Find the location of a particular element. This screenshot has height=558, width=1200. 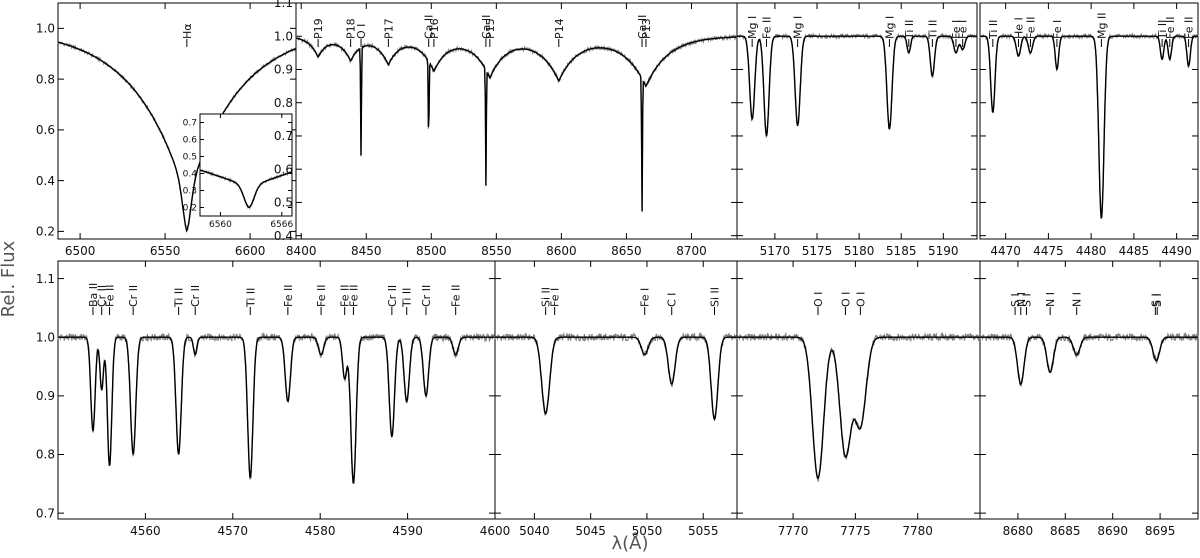

paschen-y-tick-label: 1.1 is located at coordinates (283, 5).